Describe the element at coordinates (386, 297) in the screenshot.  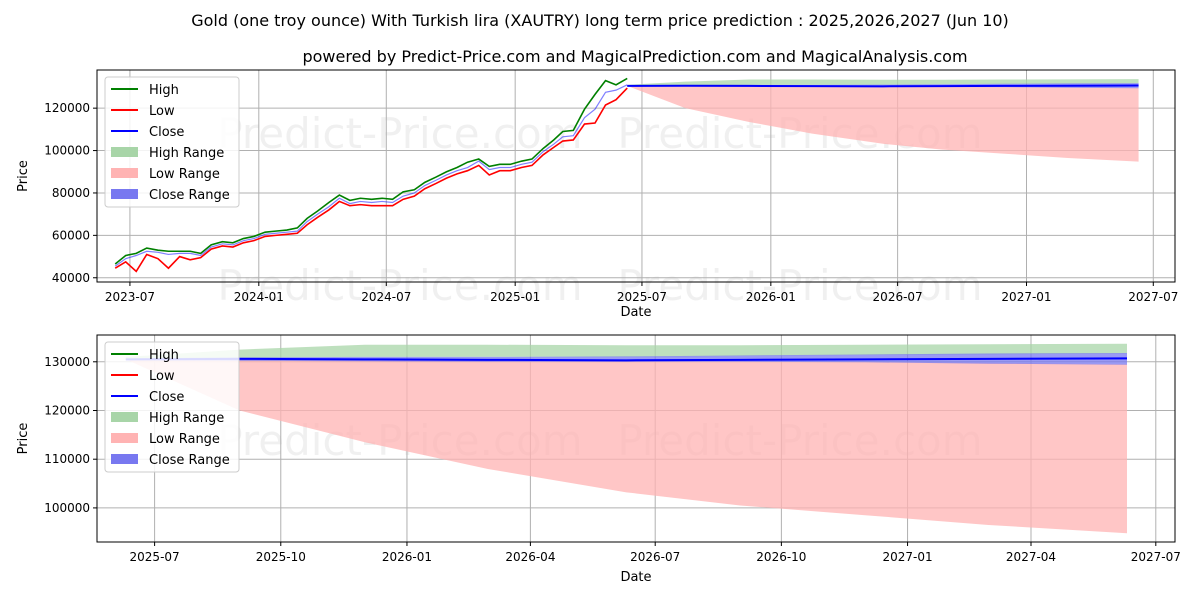
I see `x-tick-label: 2024-07` at that location.